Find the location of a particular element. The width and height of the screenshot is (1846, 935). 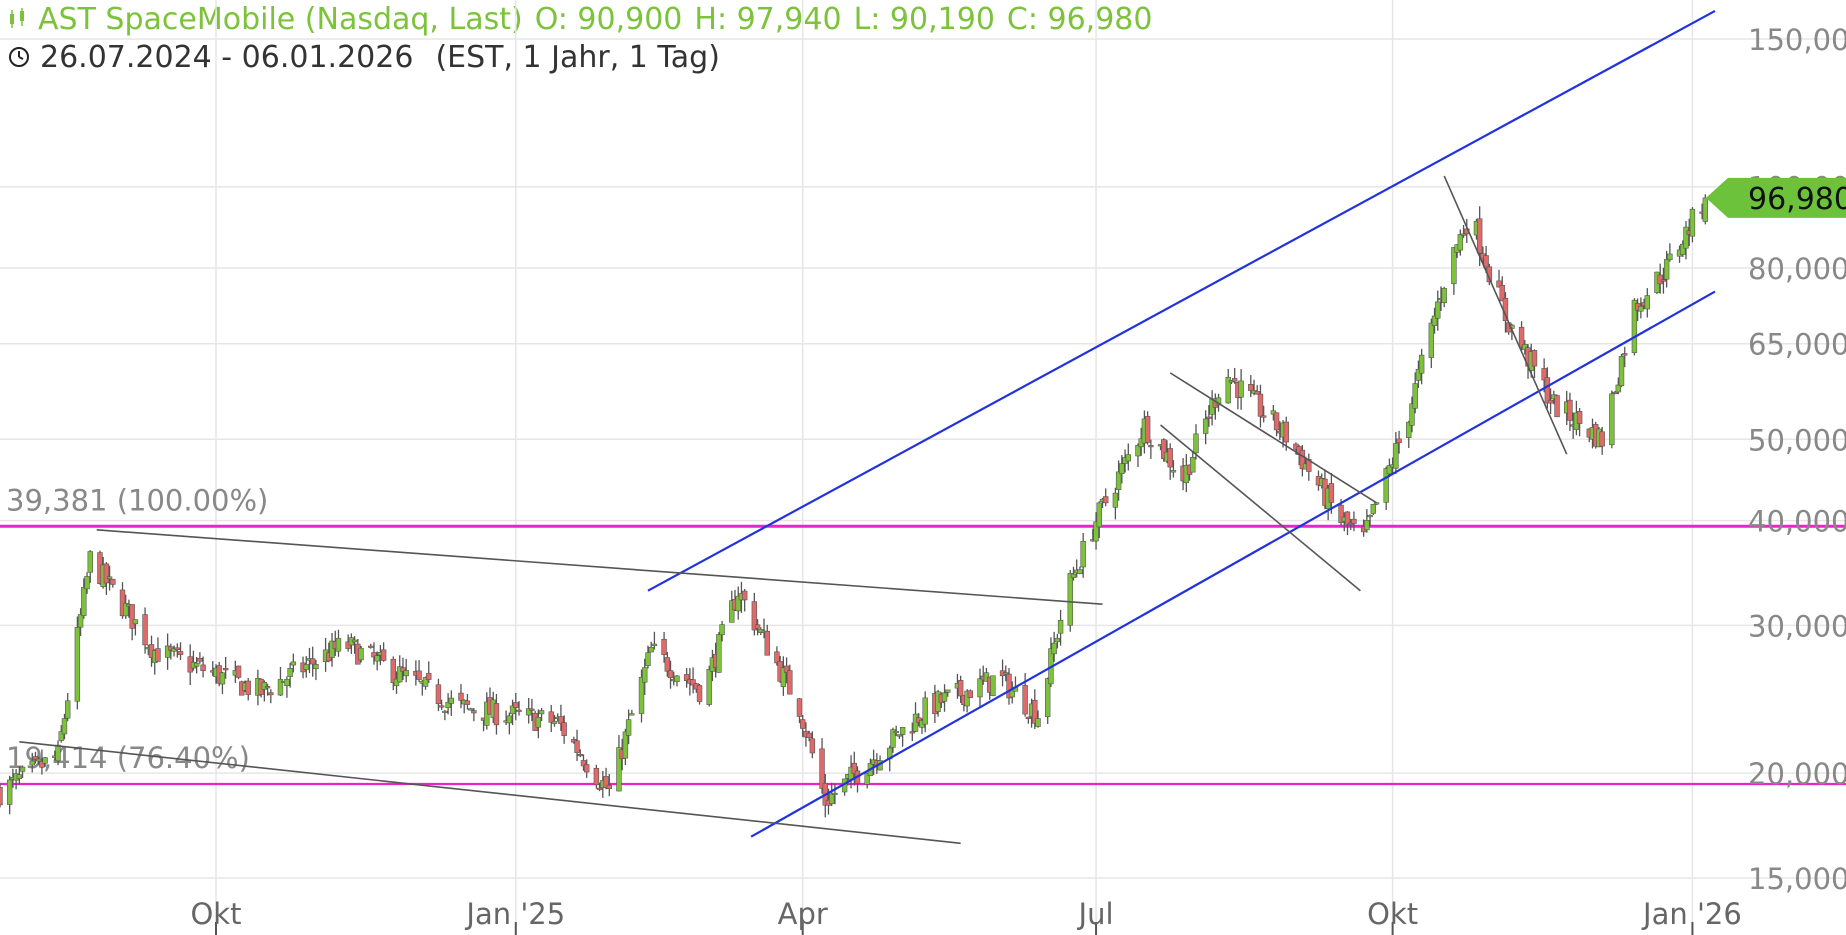

level-label: 39,381 (100.00%) is located at coordinates (137, 500).